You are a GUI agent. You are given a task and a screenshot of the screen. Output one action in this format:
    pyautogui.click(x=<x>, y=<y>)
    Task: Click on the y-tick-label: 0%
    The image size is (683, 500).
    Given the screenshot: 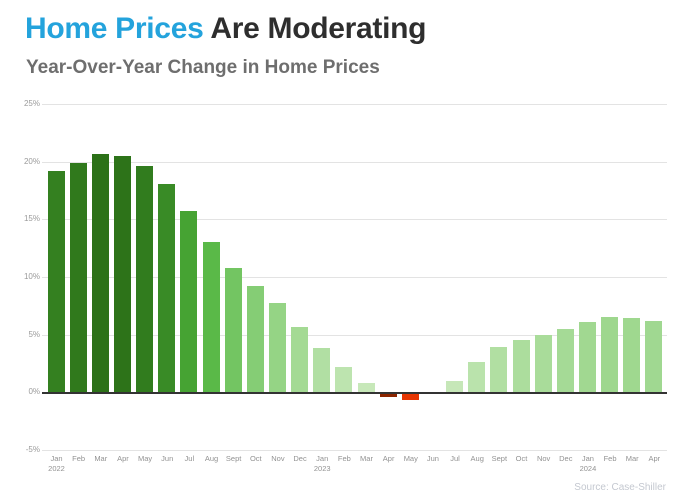 What is the action you would take?
    pyautogui.click(x=34, y=392)
    